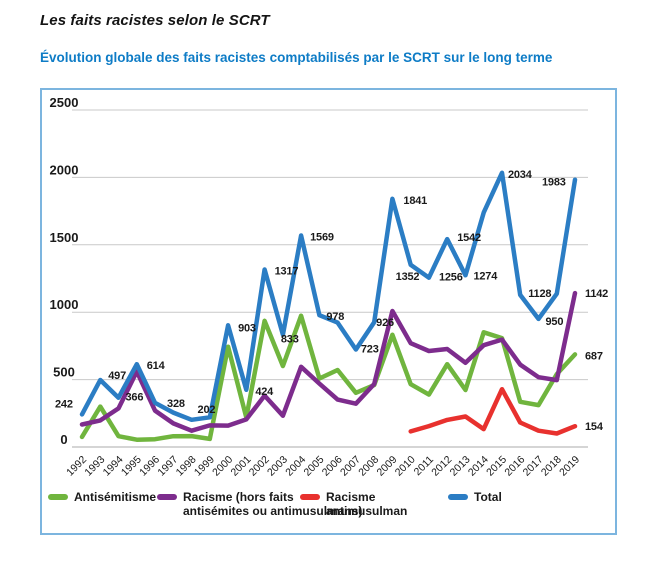 This screenshot has height=579, width=661. I want to click on page-title: Les faits racistes selon le SCRT, so click(155, 20).